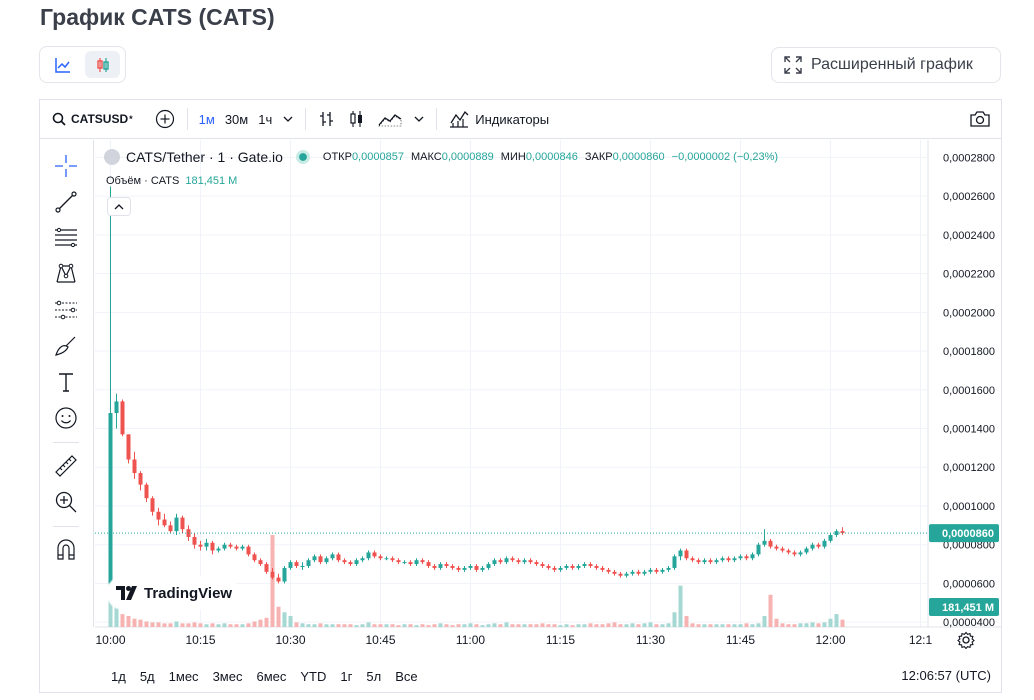 This screenshot has width=1034, height=700. I want to click on crosshair-tool, so click(66, 166).